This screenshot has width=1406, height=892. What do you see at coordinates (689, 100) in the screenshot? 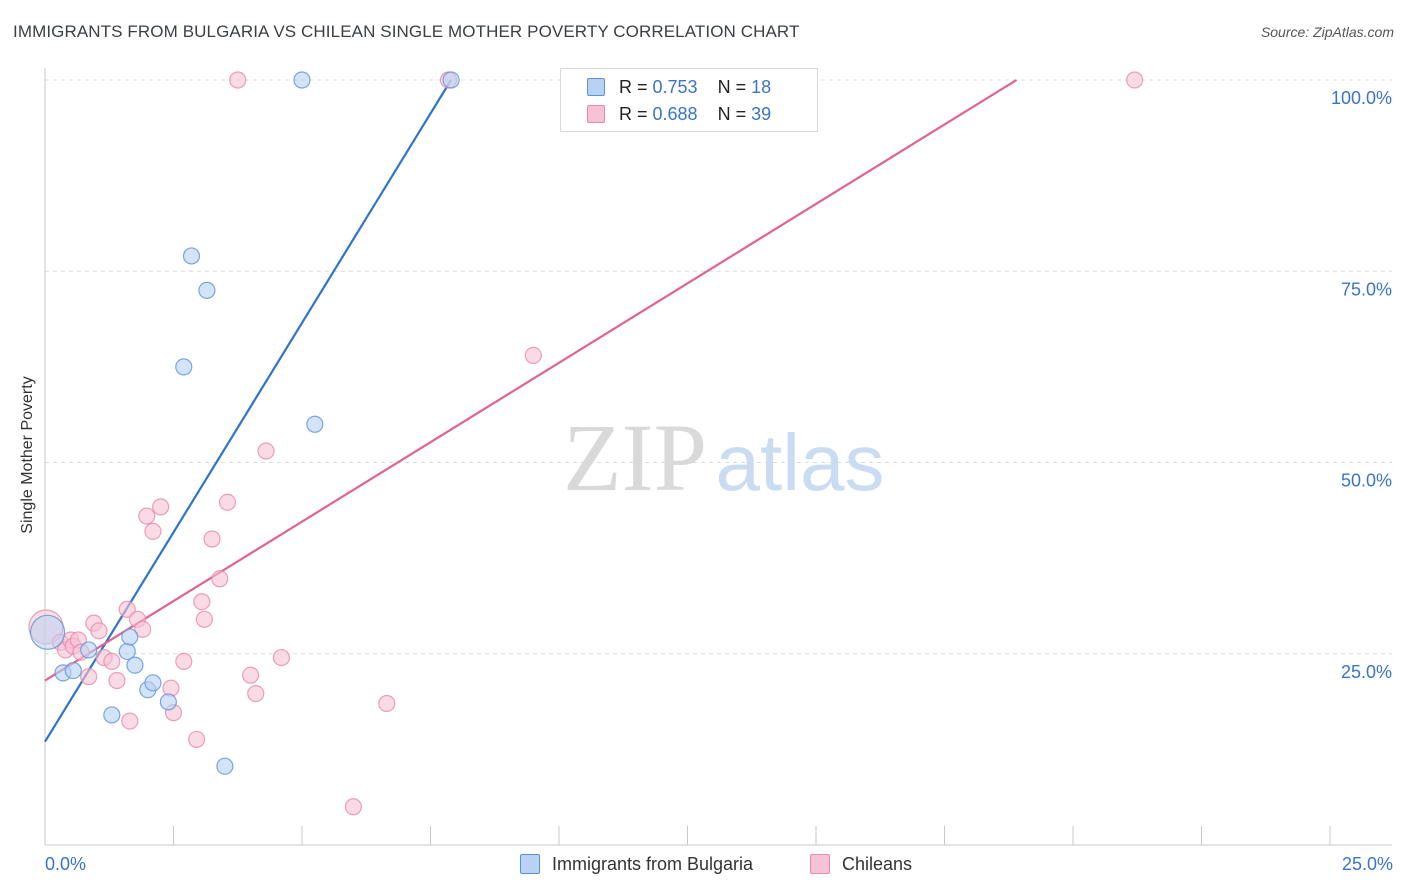
I see `correlation-legend: R = 0.753 N = 18 R = 0.688 N = 39` at bounding box center [689, 100].